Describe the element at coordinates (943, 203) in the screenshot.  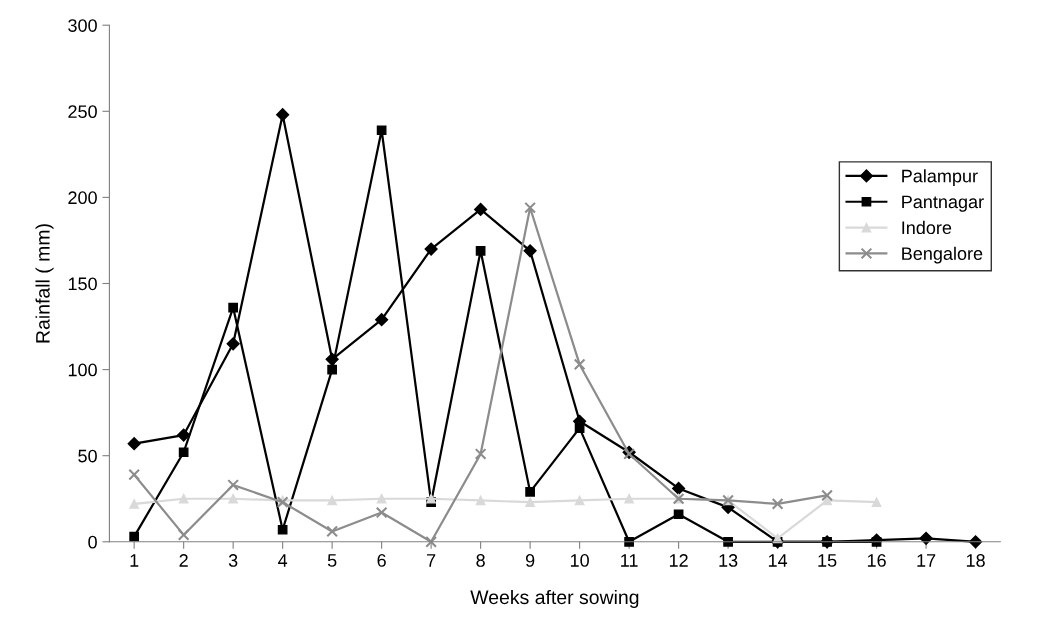
I see `legend-label: Pantnagar` at that location.